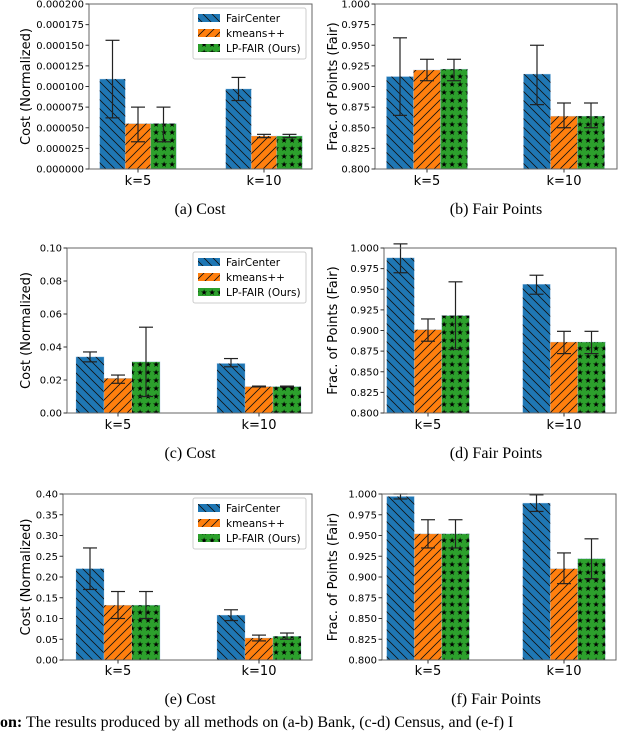  What do you see at coordinates (51, 249) in the screenshot?
I see `y-tick-label: 0.10` at bounding box center [51, 249].